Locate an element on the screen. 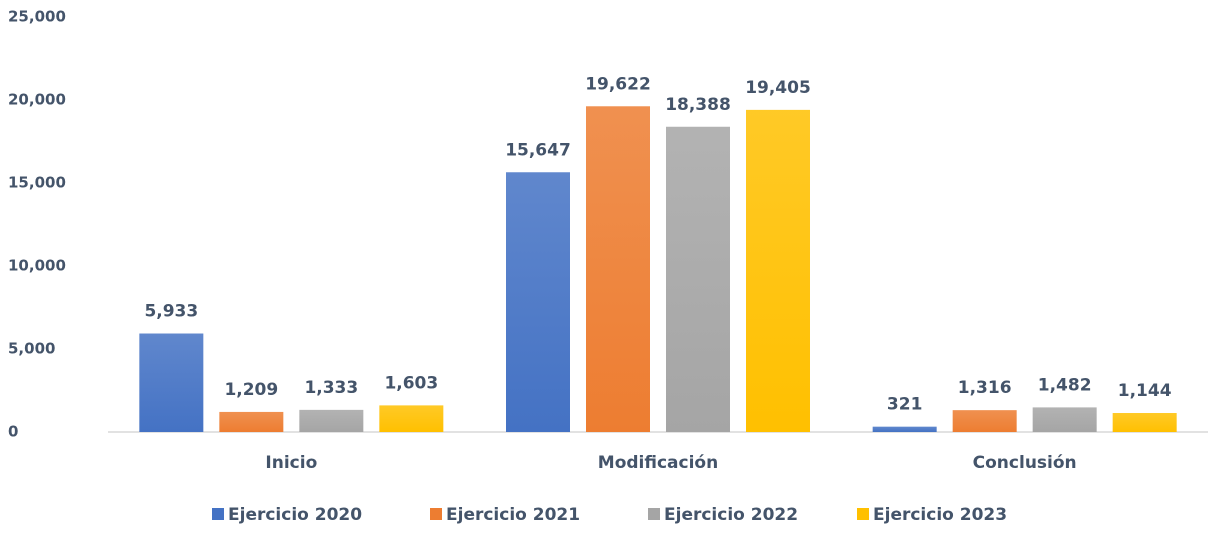 The width and height of the screenshot is (1208, 533). data-label: 18,388 is located at coordinates (698, 105).